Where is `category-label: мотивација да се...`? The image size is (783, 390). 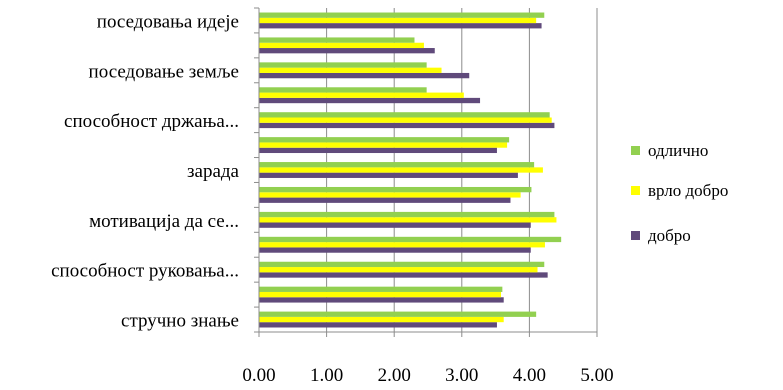 category-label: мотивација да се... is located at coordinates (164, 221).